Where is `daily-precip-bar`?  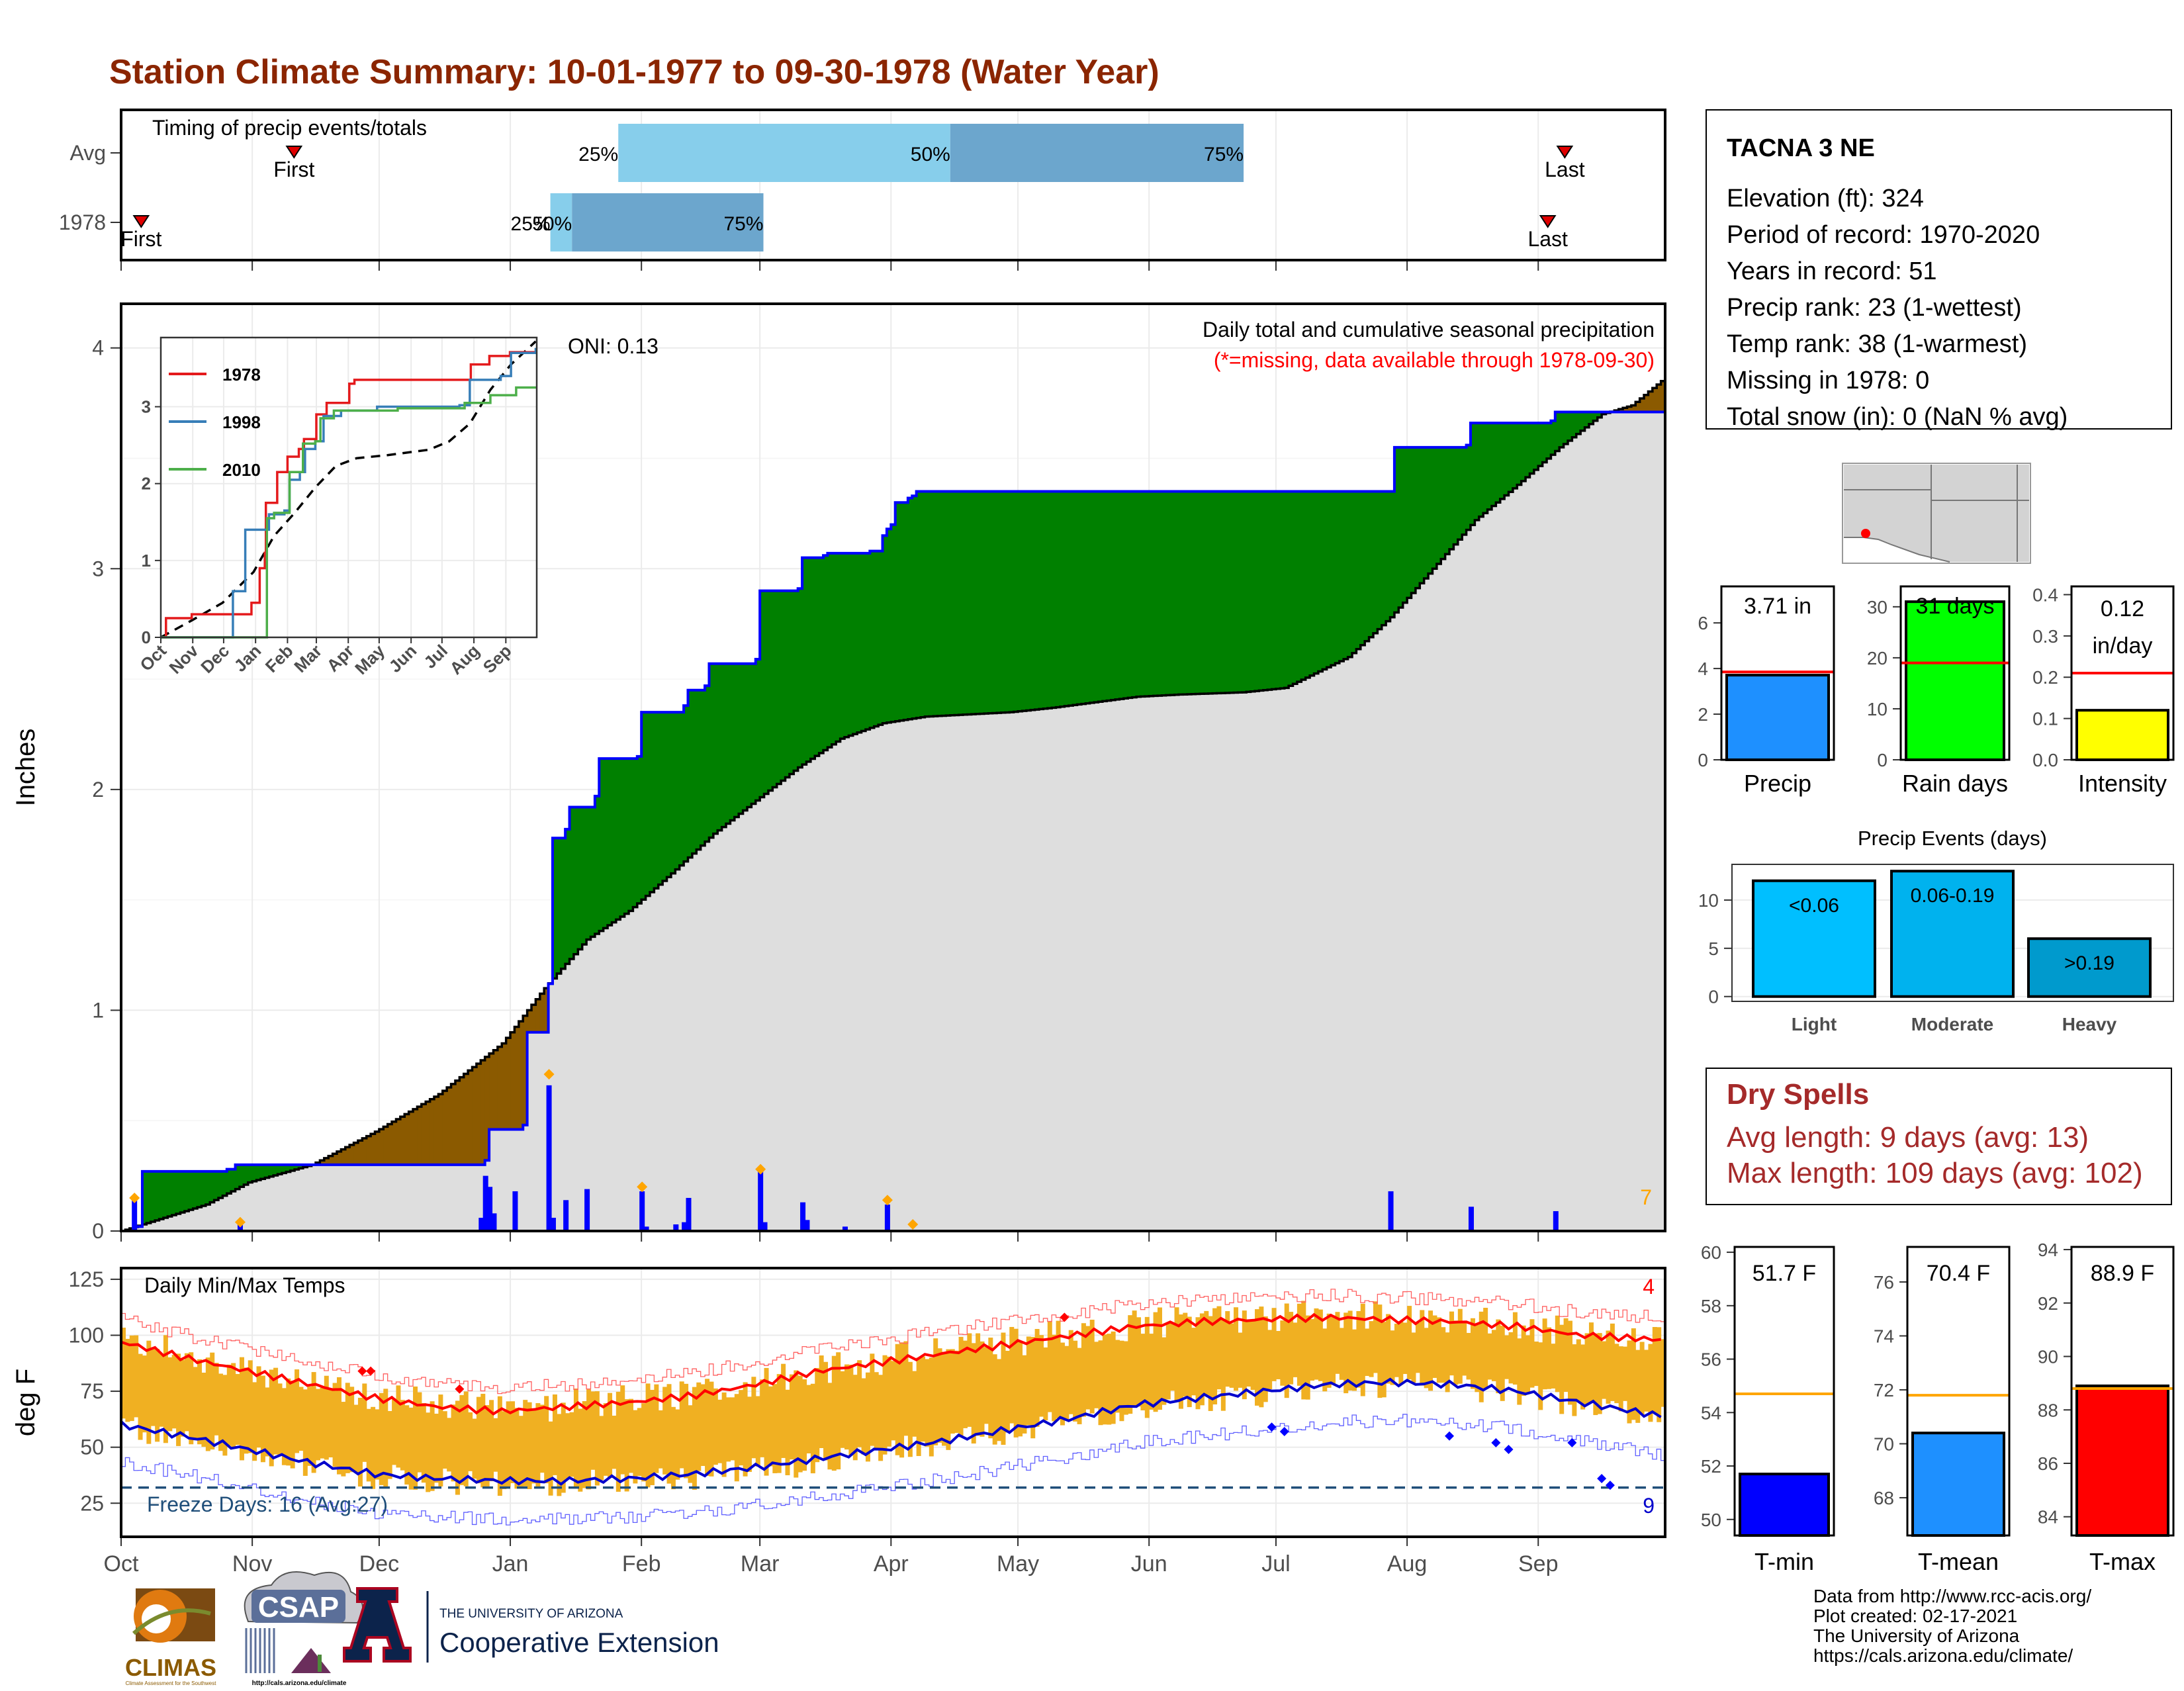
daily-precip-bar is located at coordinates (549, 1158).